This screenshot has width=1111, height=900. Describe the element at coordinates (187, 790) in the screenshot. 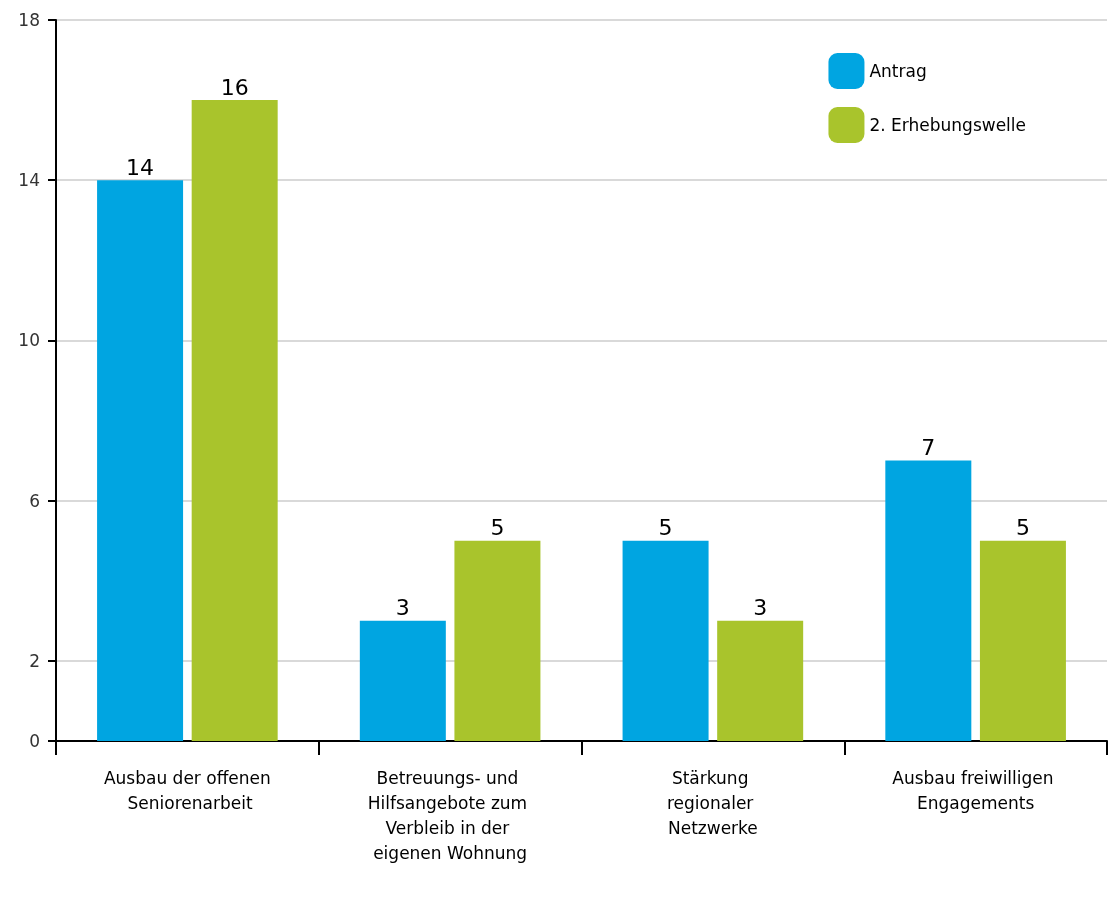

I see `x-tick-label: Ausbau der offenen Seniorenarbeit` at that location.